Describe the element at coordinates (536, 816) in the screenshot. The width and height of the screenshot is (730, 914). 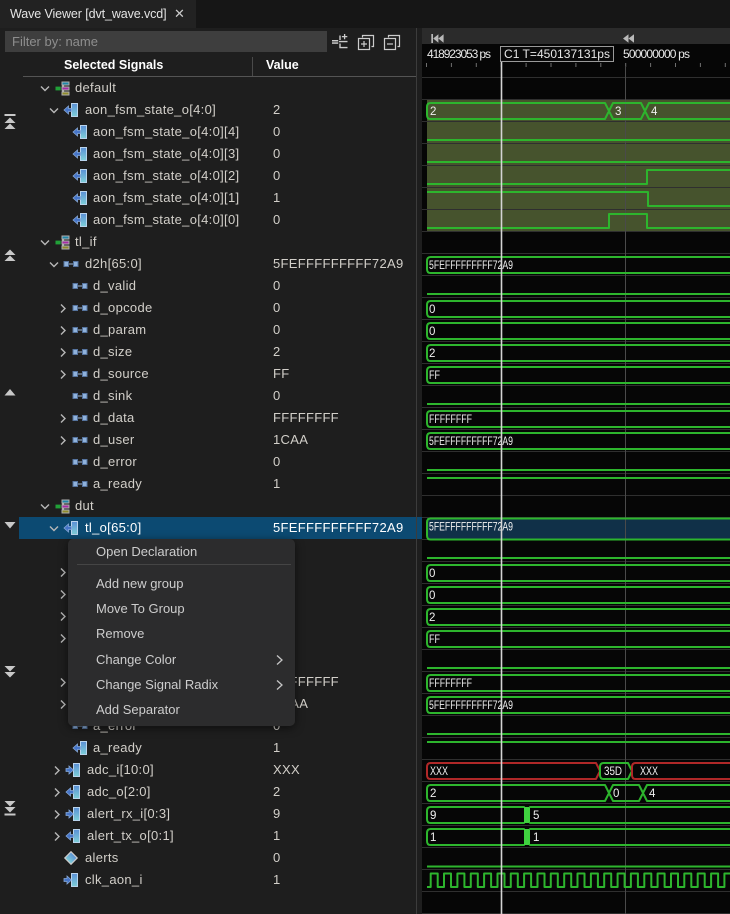
I see `svg-text: 5` at that location.